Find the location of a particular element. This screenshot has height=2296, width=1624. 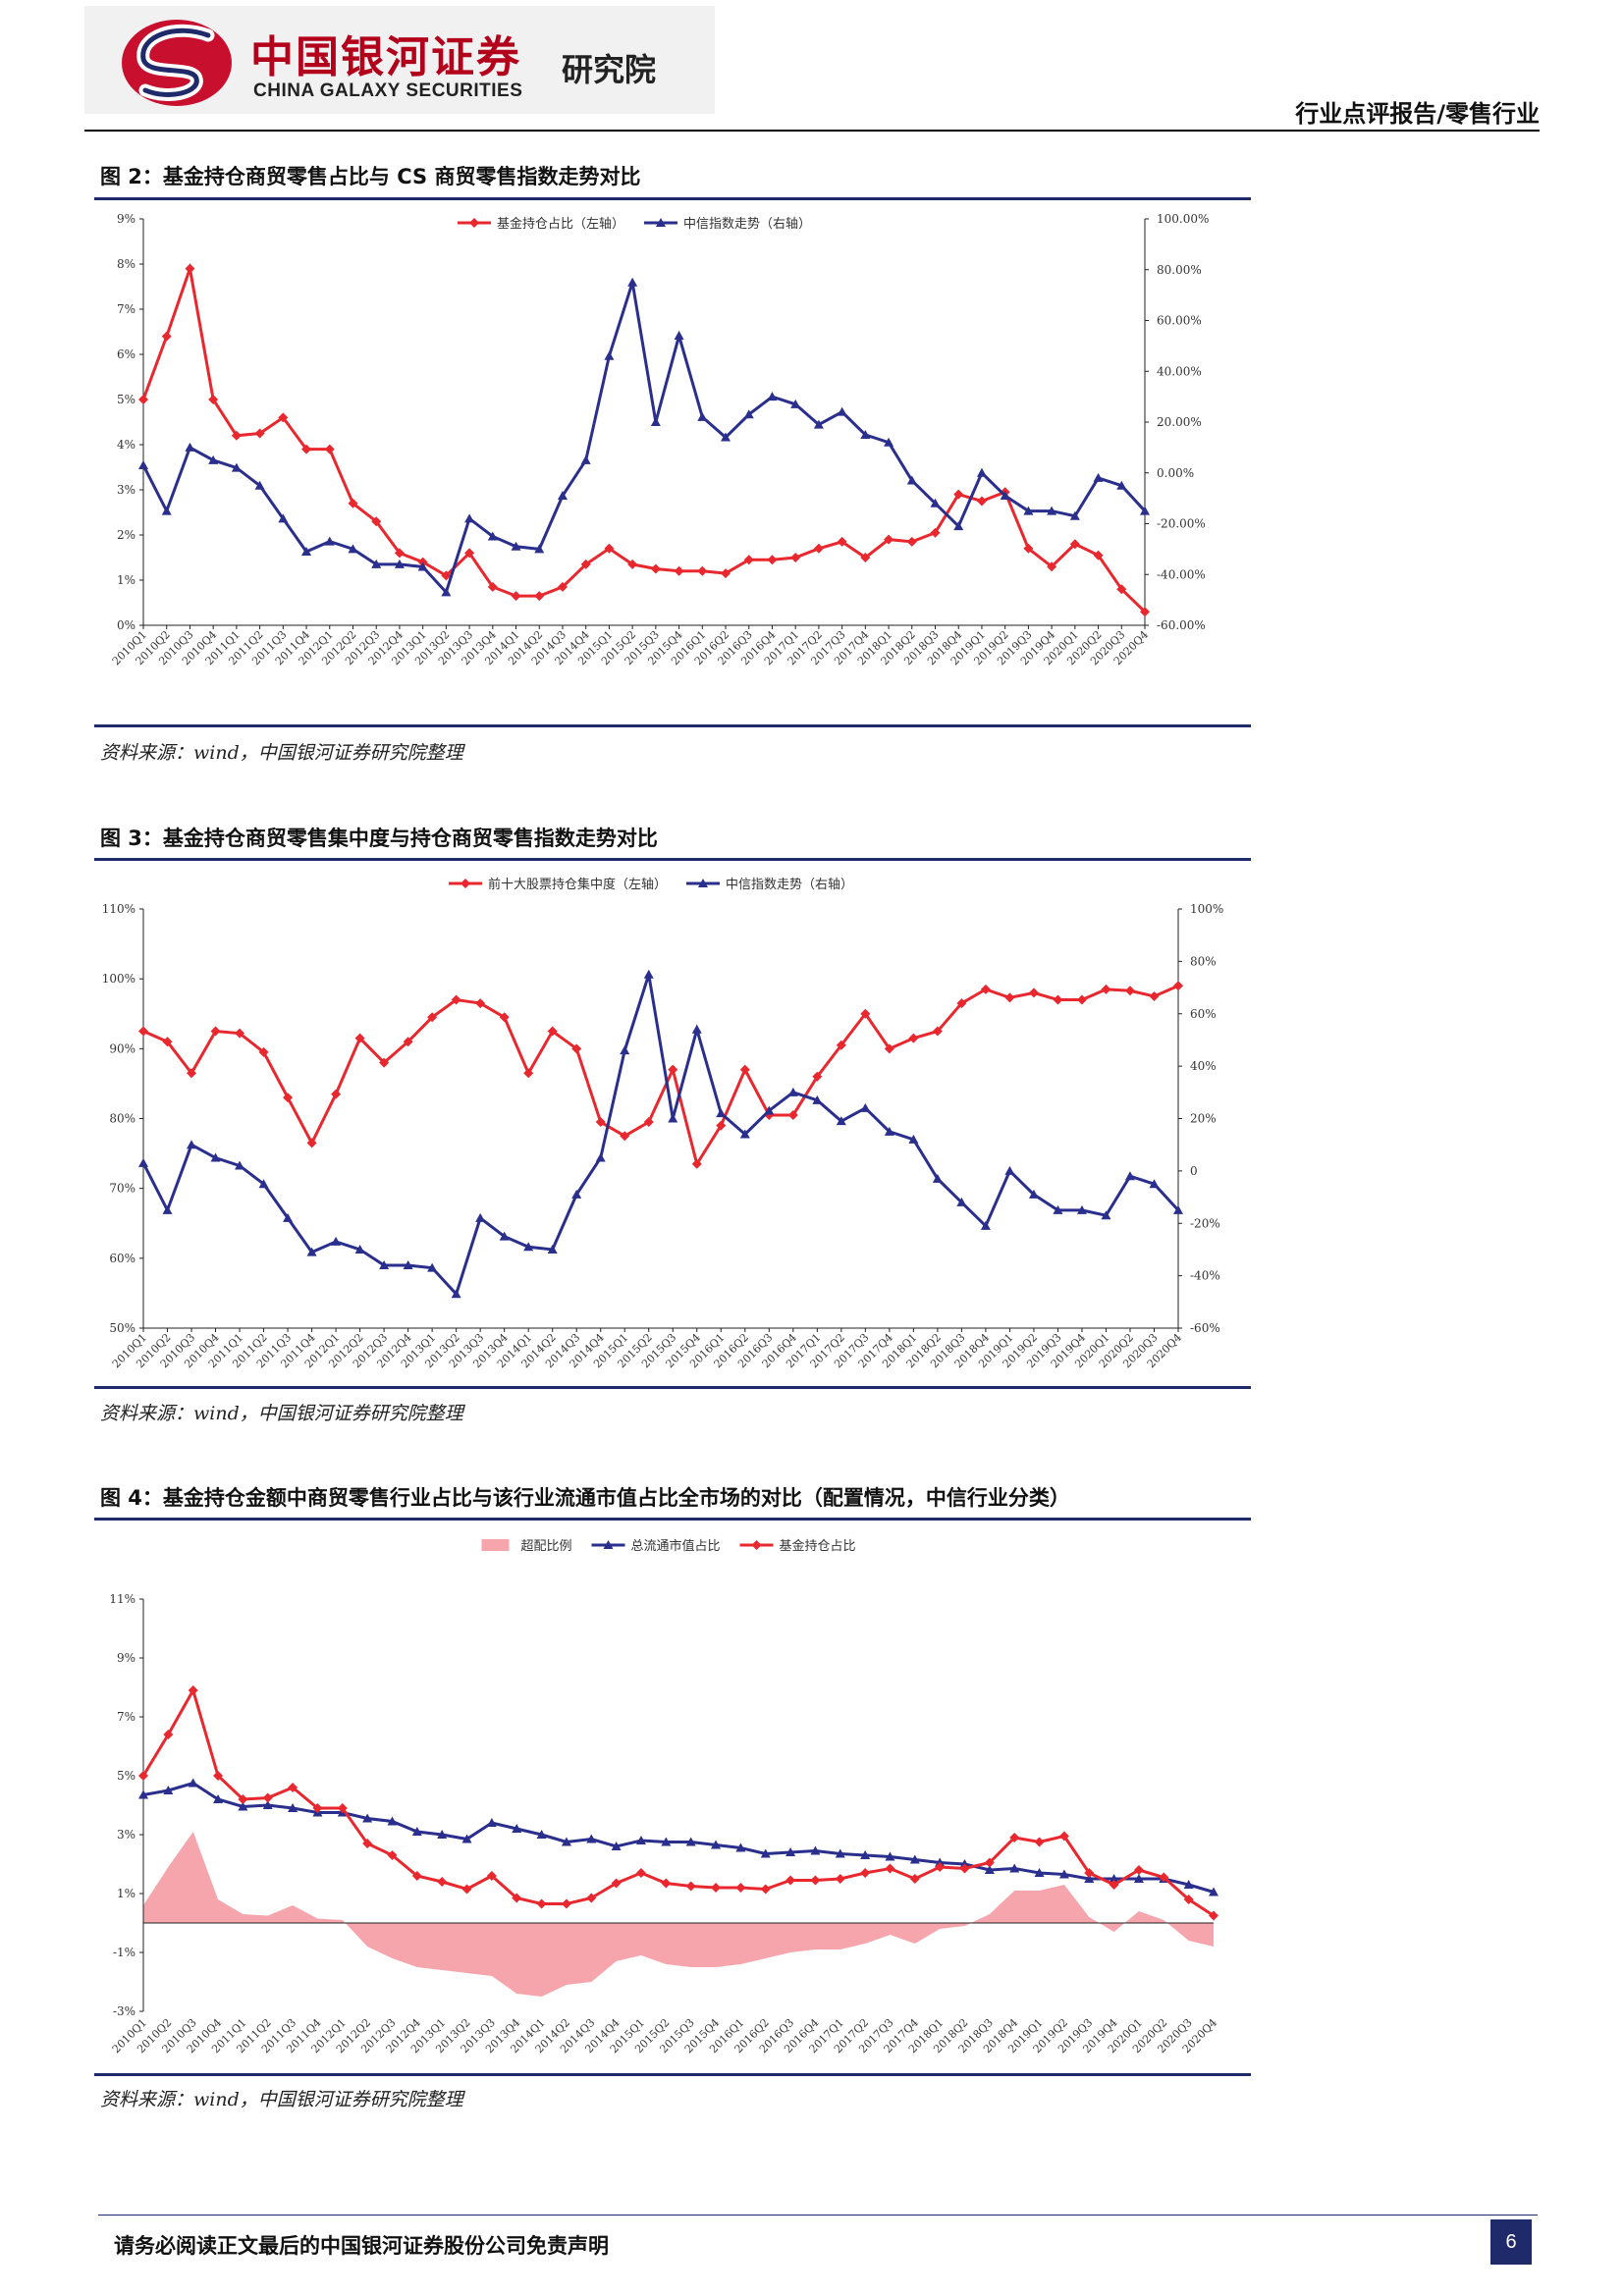

right-tick-label: 60.00% is located at coordinates (1179, 321).